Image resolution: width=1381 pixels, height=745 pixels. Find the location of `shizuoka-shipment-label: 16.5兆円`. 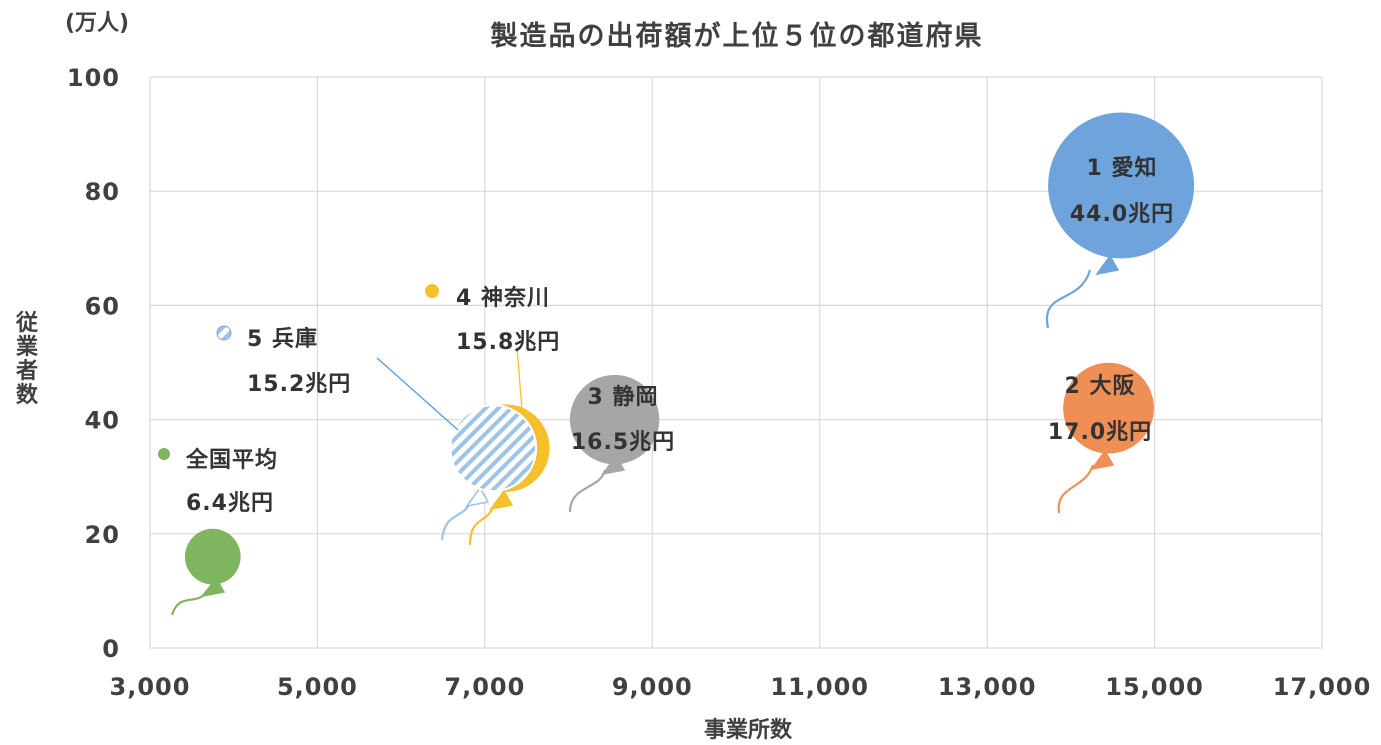

shizuoka-shipment-label: 16.5兆円 is located at coordinates (623, 442).